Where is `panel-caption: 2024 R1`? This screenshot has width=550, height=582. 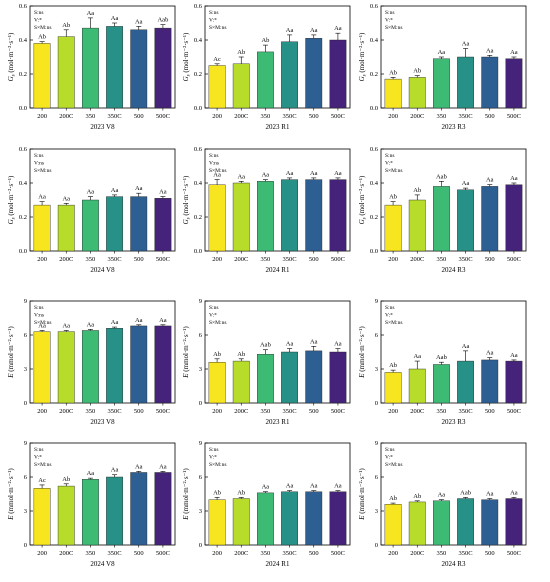 panel-caption: 2024 R1 is located at coordinates (278, 564).